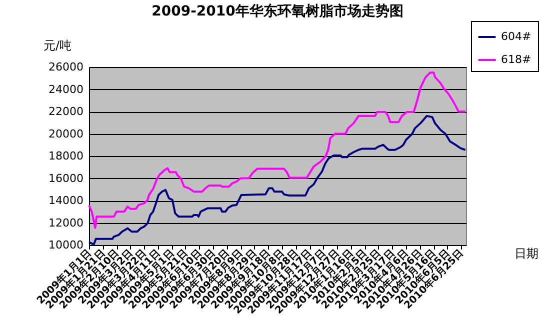  Describe the element at coordinates (278, 11) in the screenshot. I see `chart-title: 2009-2010年华东环氧树脂市场走势图` at that location.